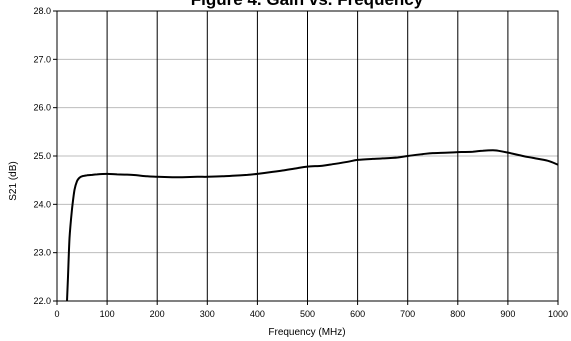 The image size is (571, 341). Describe the element at coordinates (407, 314) in the screenshot. I see `x-tick-label: 700` at that location.